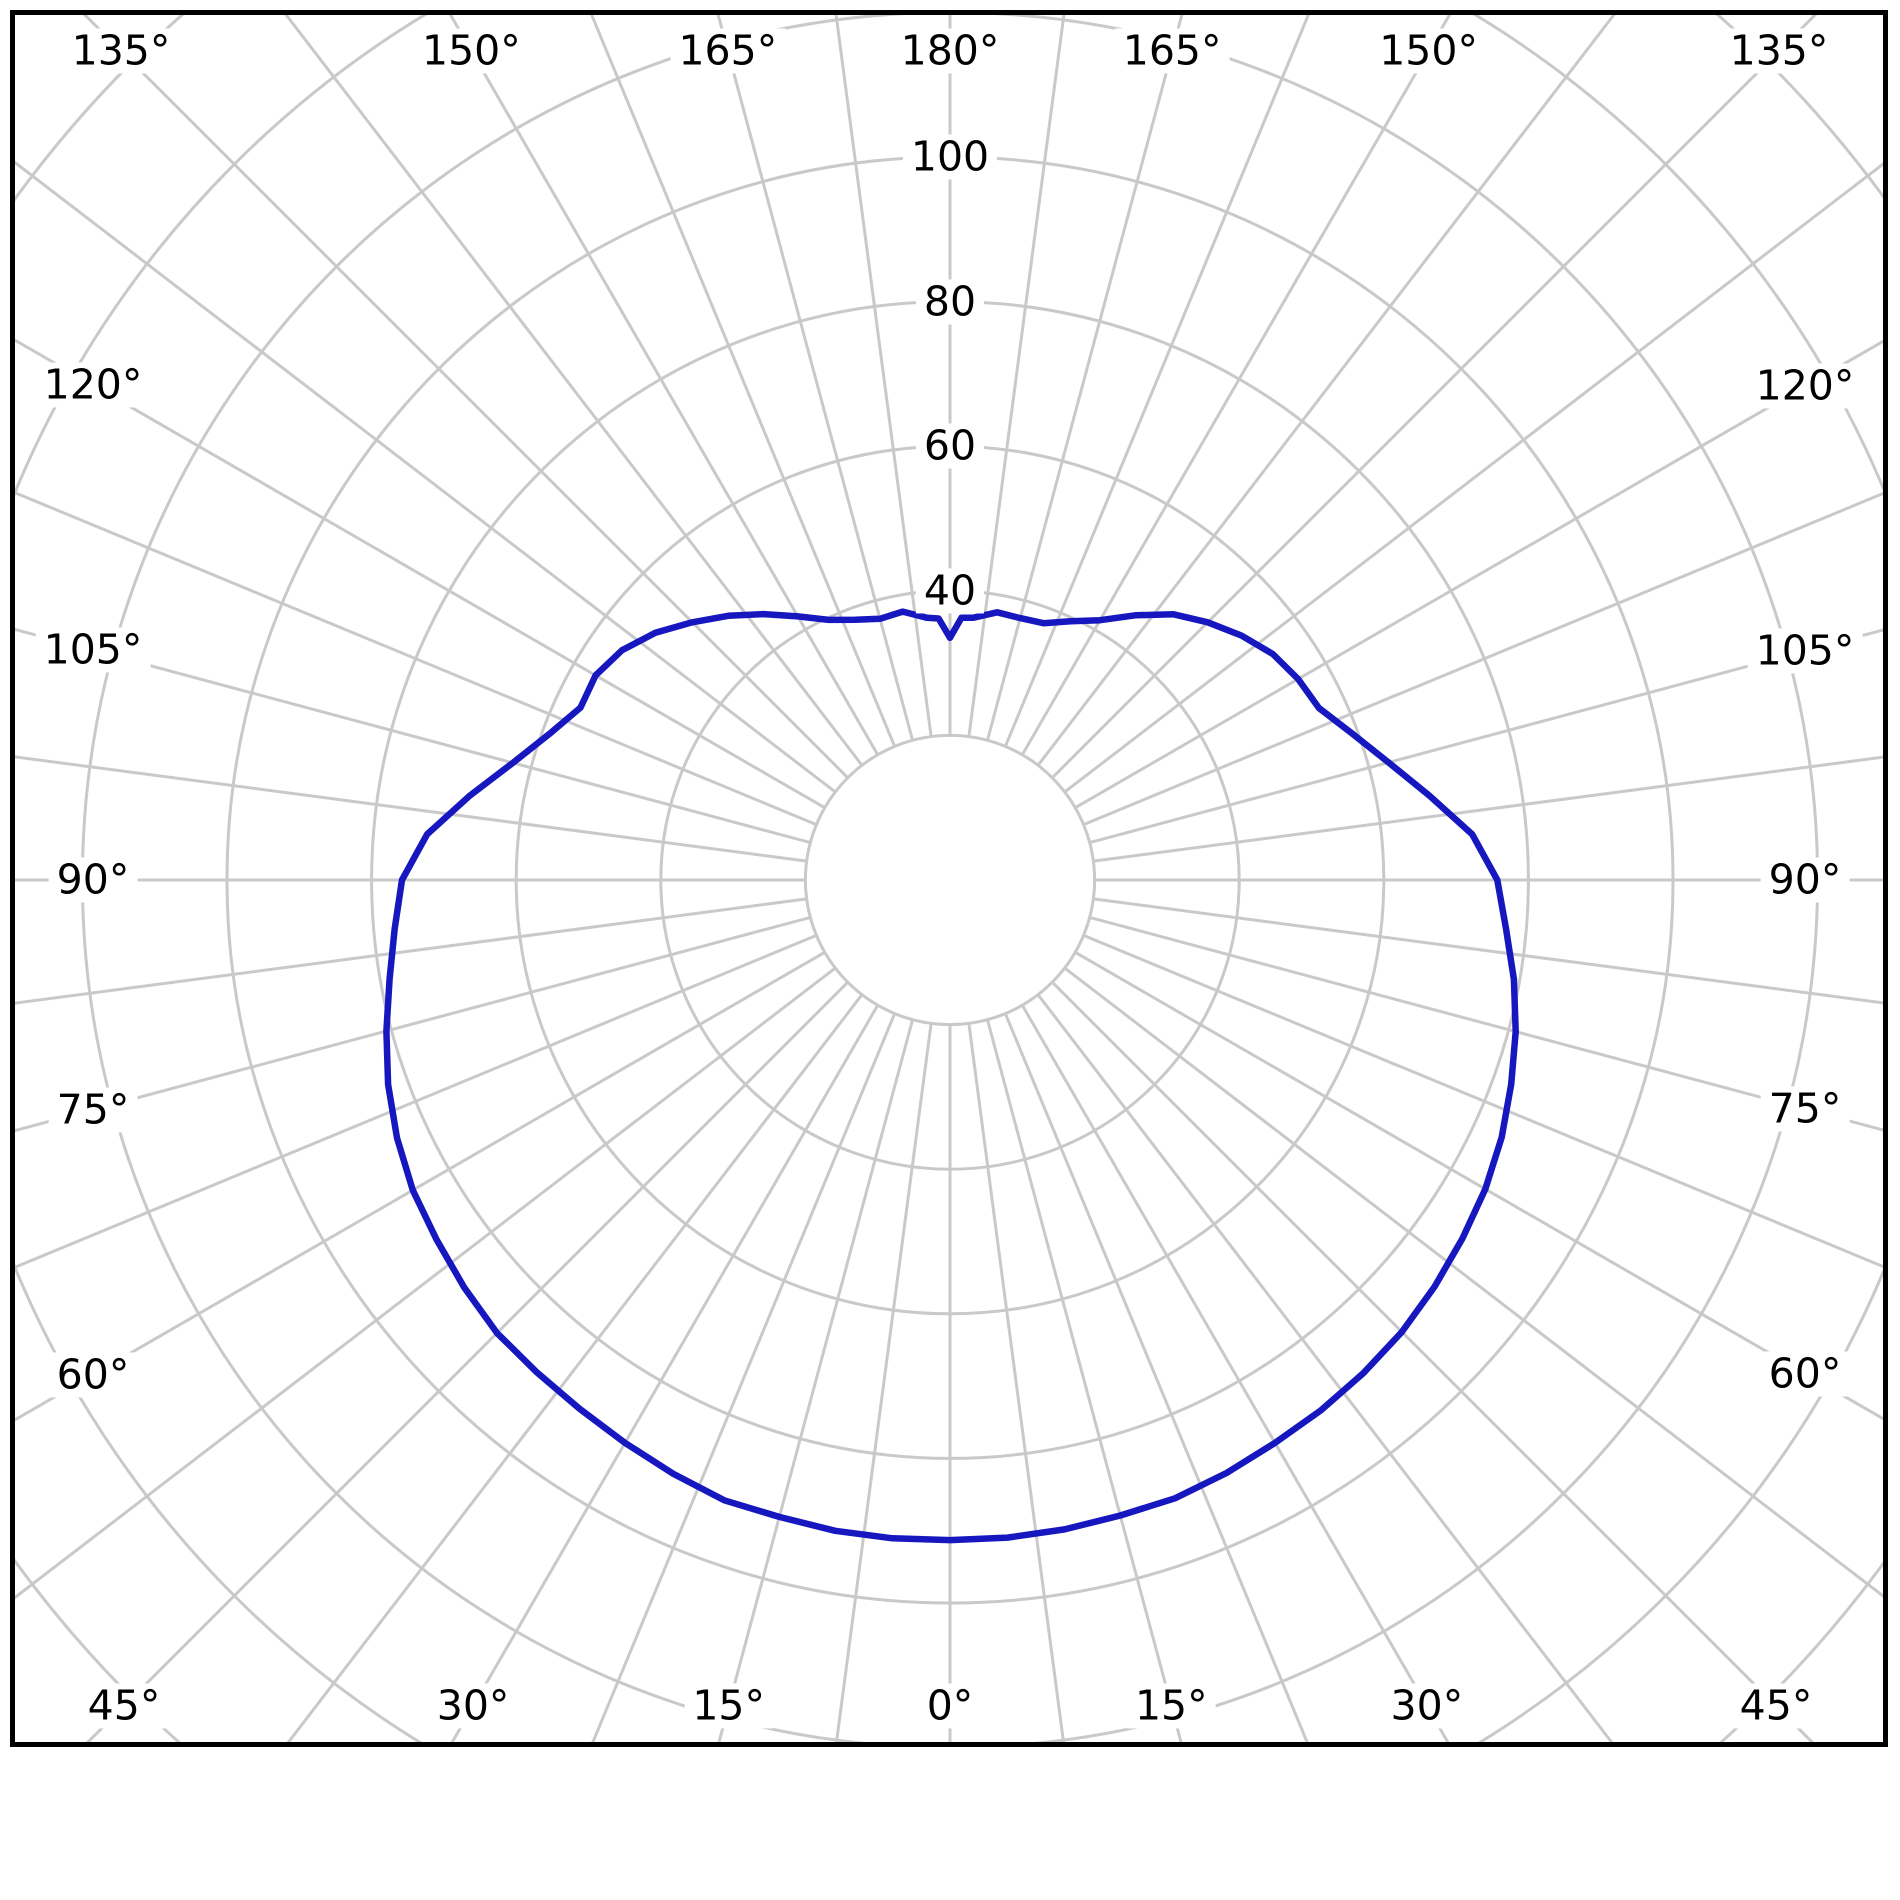  I want to click on grid-spoke-112.5-right, so click(1483, 659).